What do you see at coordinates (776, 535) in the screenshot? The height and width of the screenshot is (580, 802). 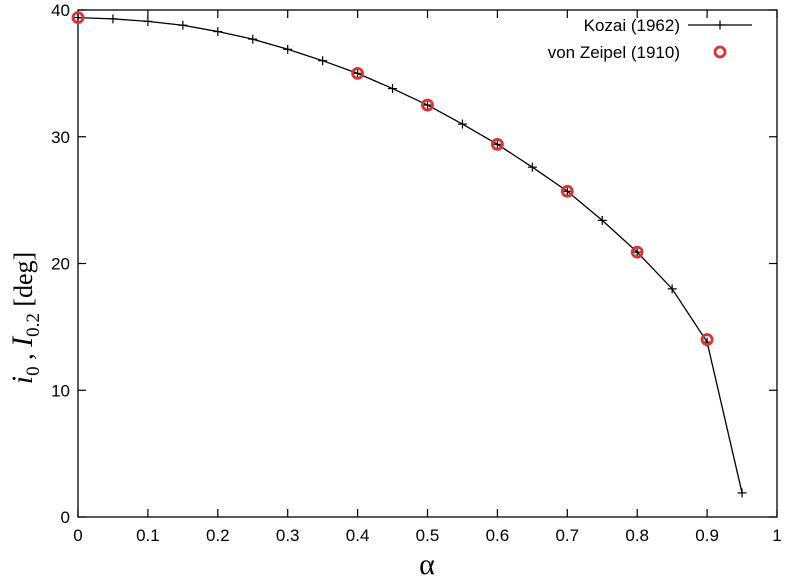 I see `x-tick-label: 1` at bounding box center [776, 535].